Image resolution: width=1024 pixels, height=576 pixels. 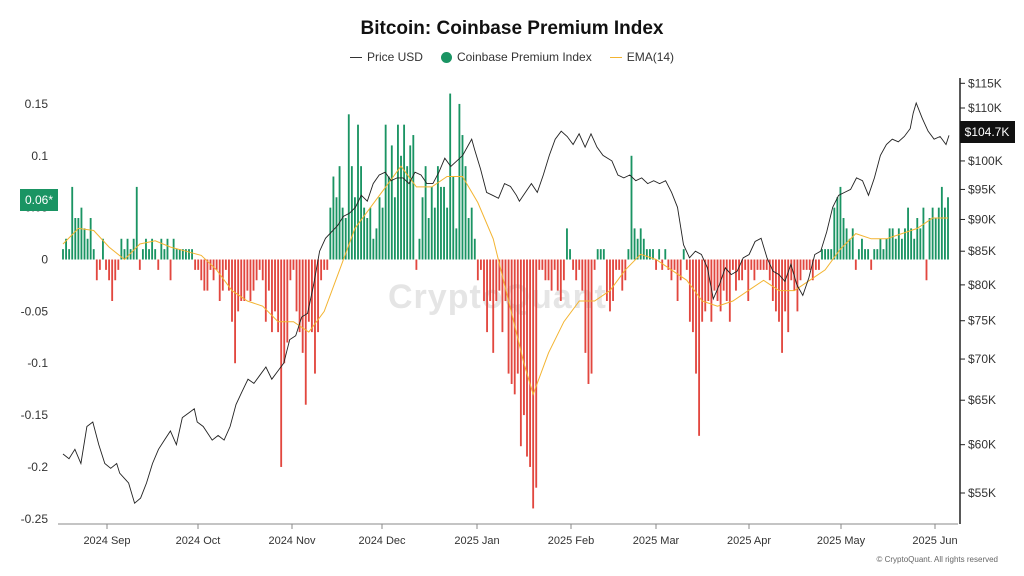 What do you see at coordinates (982, 189) in the screenshot?
I see `right-tick-label: $95K` at bounding box center [982, 189].